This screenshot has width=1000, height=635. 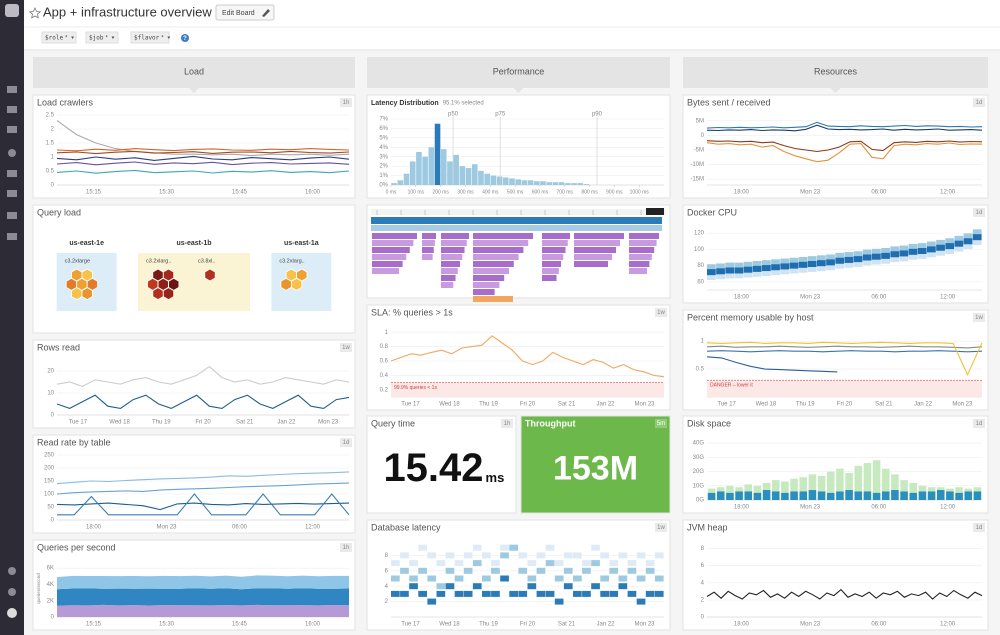 I want to click on x-tick-label: 15:45, so click(x=240, y=625).